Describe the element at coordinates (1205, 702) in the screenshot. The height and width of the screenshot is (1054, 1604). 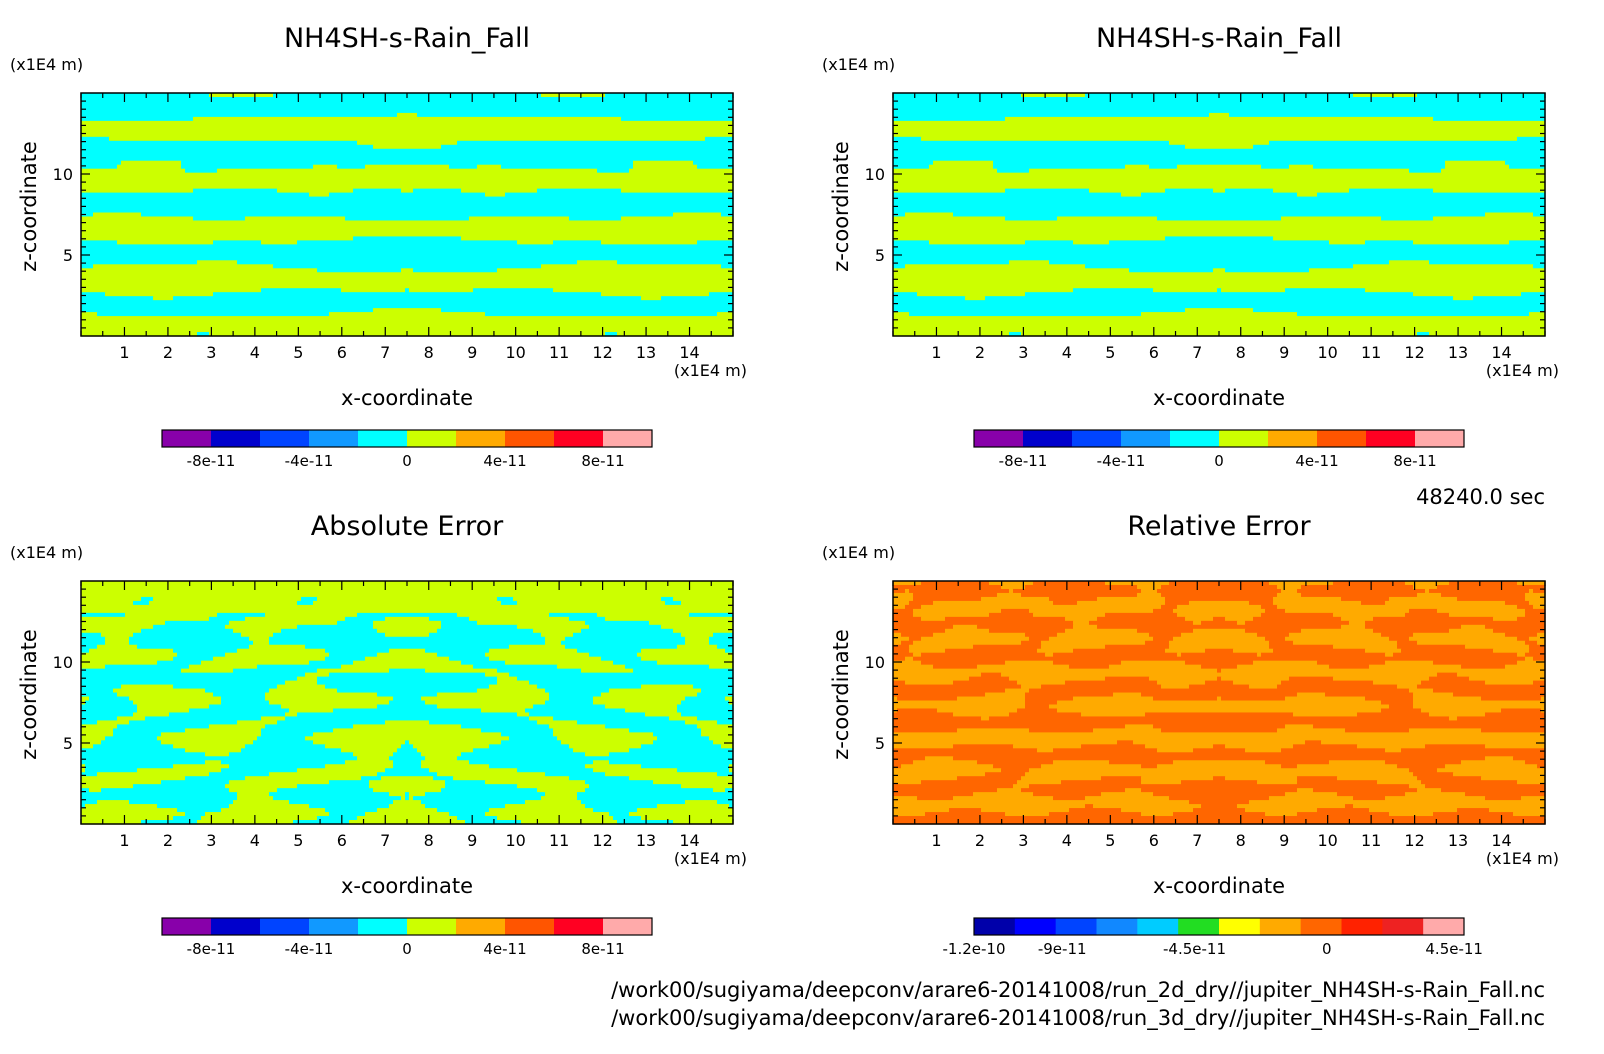
I see `y-axis: 510` at that location.